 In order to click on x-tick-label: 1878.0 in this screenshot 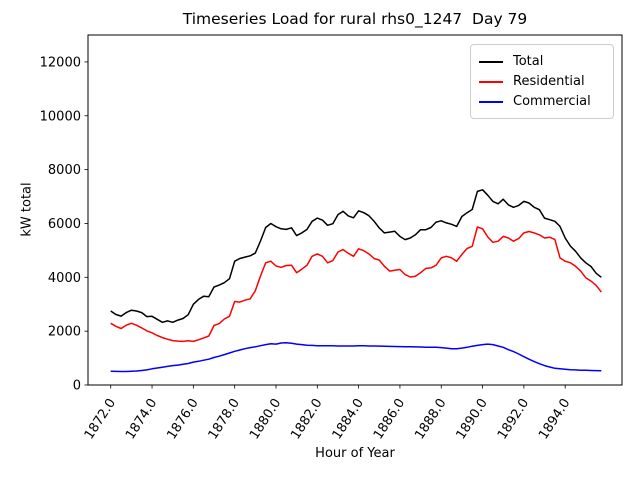, I will do `click(224, 419)`.